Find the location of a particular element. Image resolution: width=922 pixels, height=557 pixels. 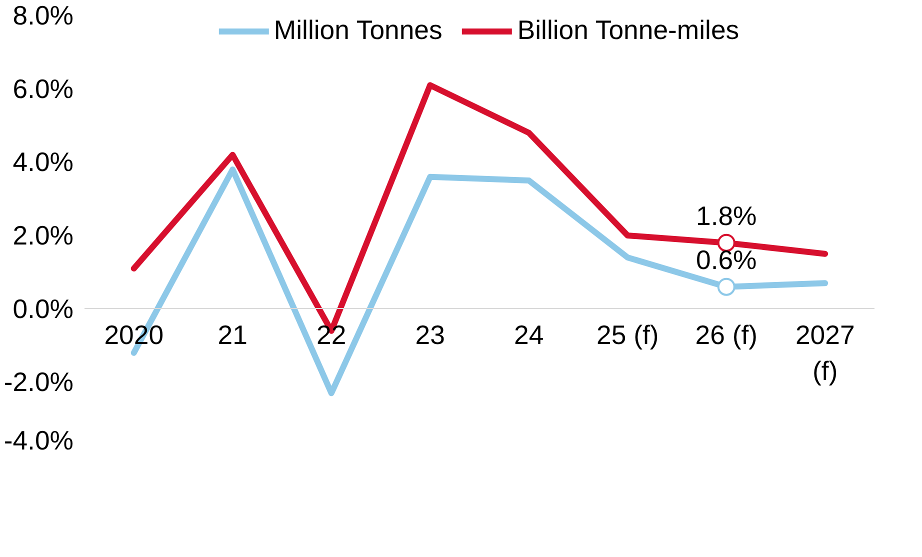

y-tick-label: -2.0% is located at coordinates (39, 382).